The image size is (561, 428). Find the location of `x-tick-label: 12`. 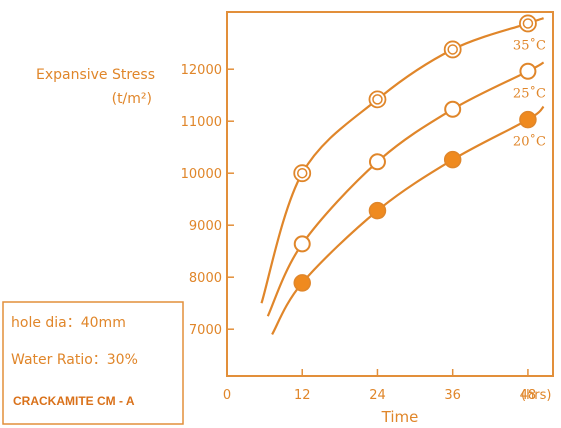

x-tick-label: 12 is located at coordinates (302, 395).